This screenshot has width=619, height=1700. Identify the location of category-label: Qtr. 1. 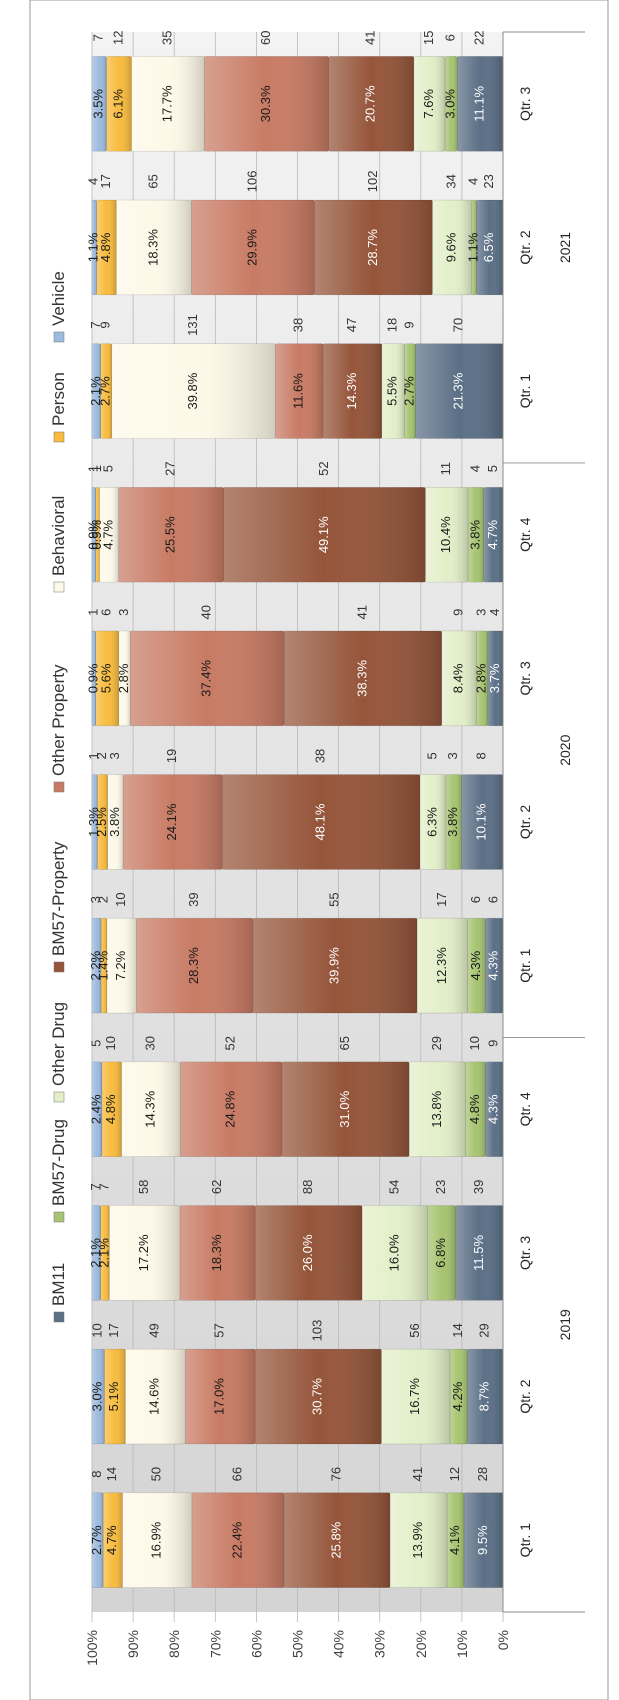
(525, 965).